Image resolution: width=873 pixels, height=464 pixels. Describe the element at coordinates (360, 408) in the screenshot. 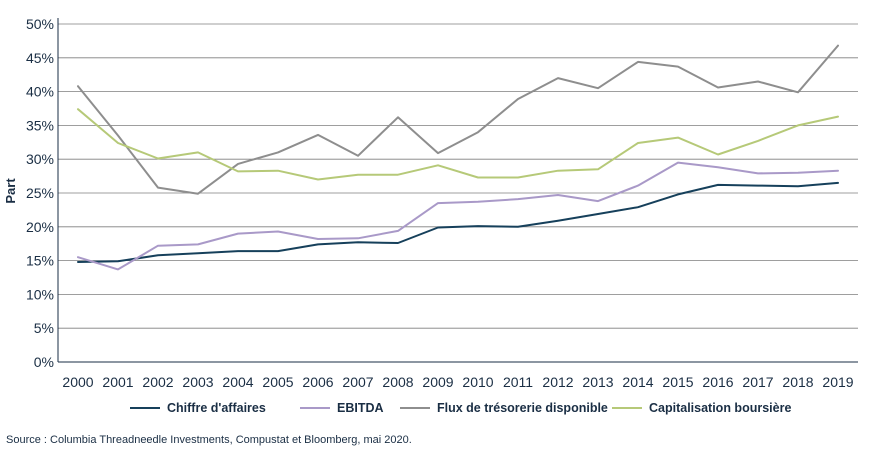

I see `legend-label: EBITDA` at that location.